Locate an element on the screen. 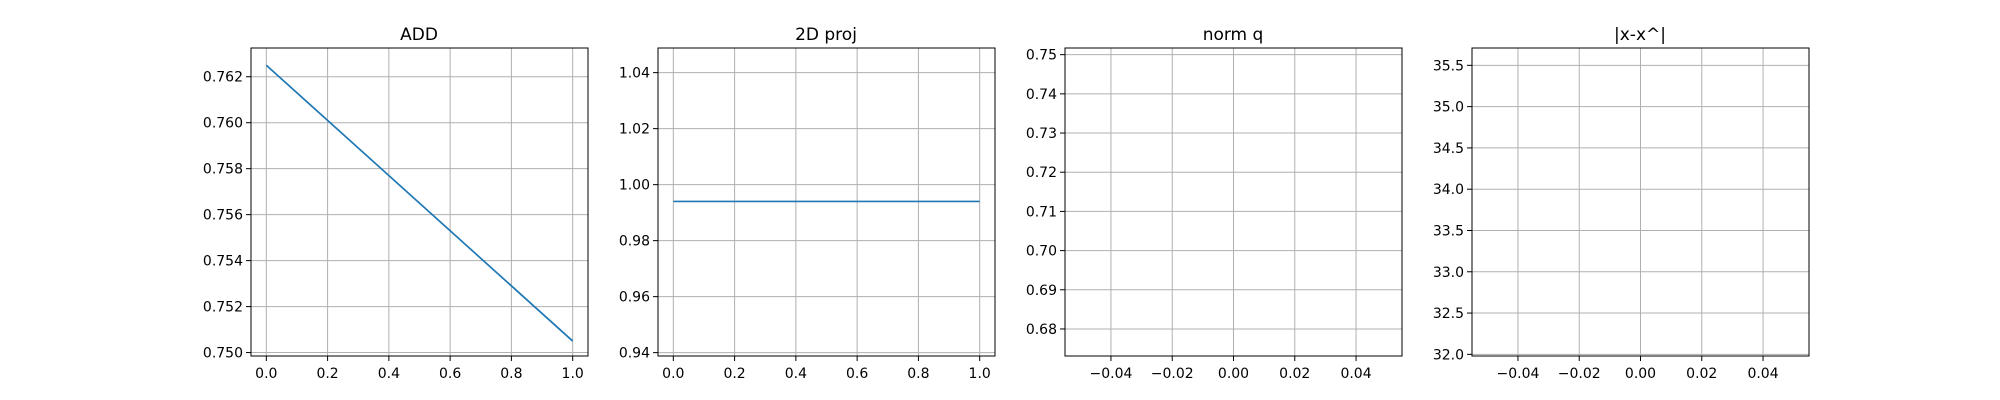 This screenshot has width=2000, height=400. y-tick-label: 1.02 is located at coordinates (634, 130).